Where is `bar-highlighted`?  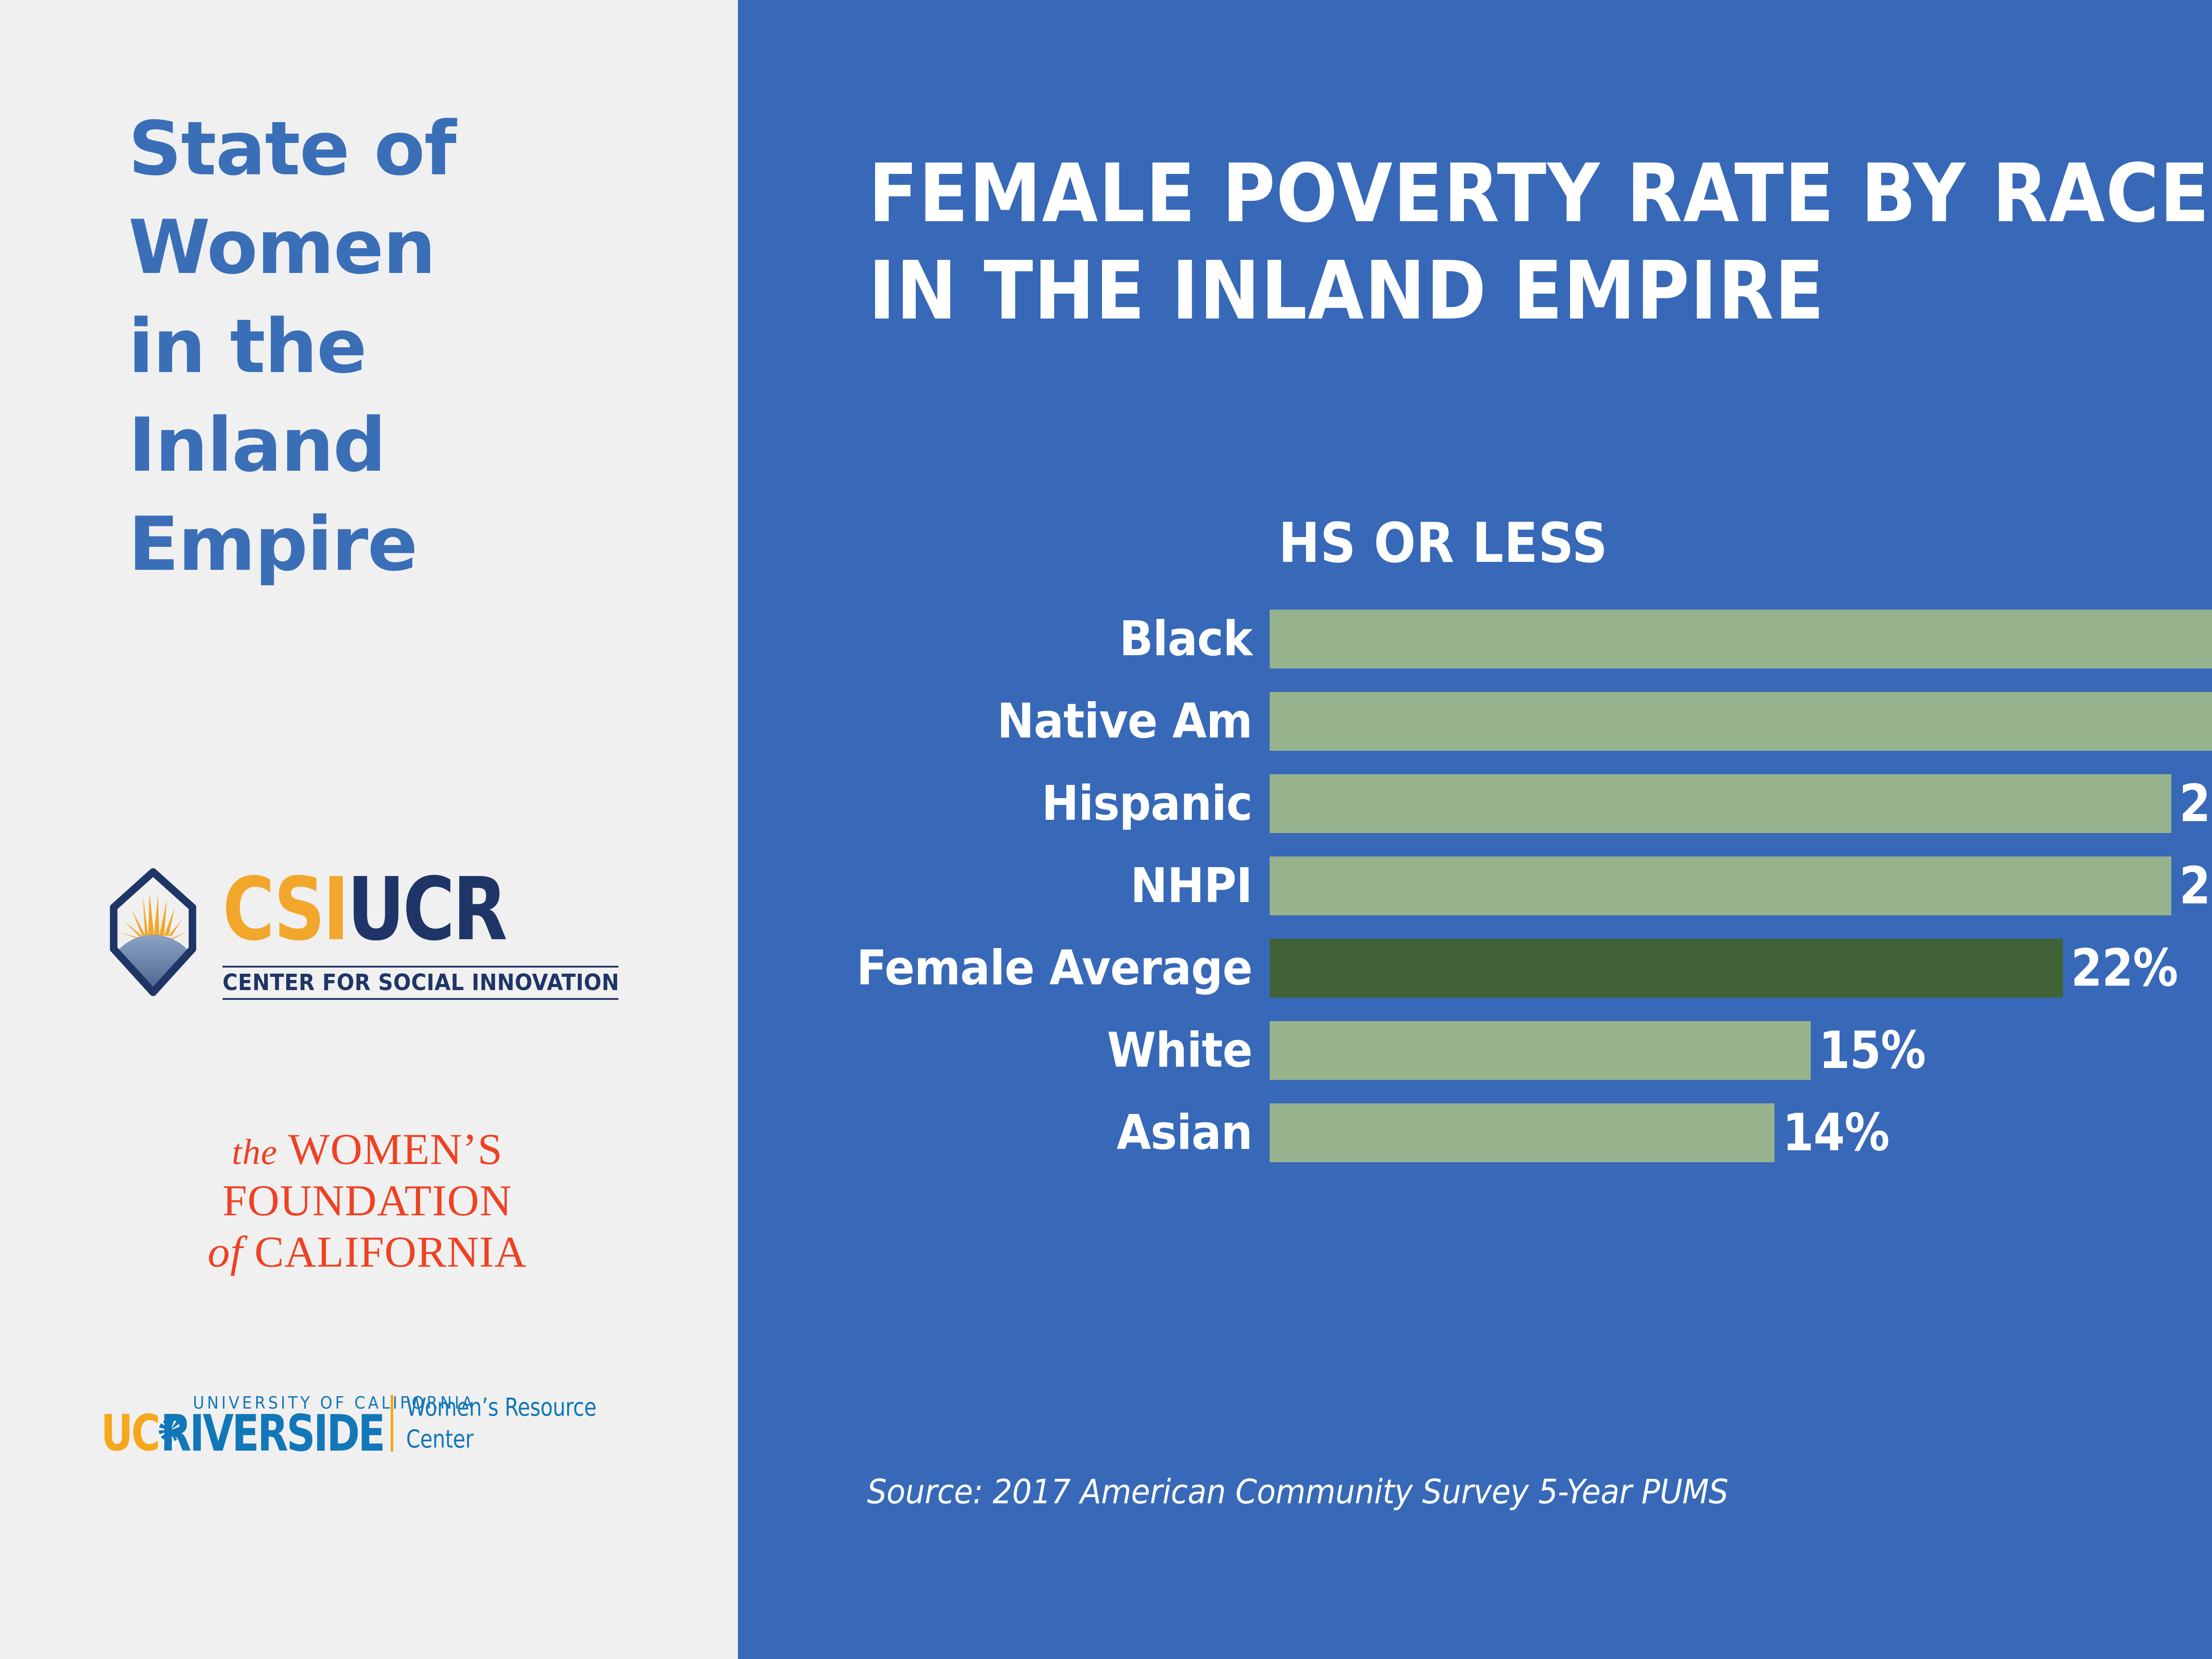 bar-highlighted is located at coordinates (1666, 969).